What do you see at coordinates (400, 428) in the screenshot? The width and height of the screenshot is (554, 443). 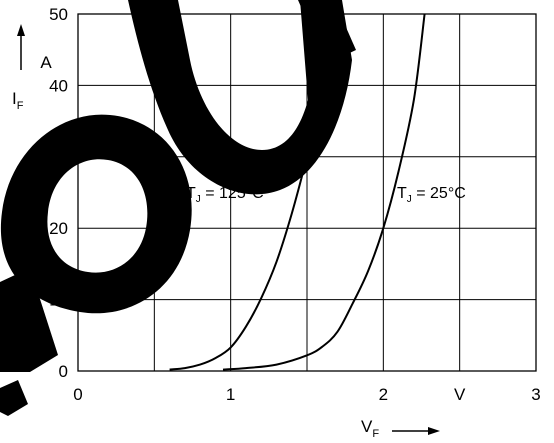 I see `x-axis-label-group: VF` at bounding box center [400, 428].